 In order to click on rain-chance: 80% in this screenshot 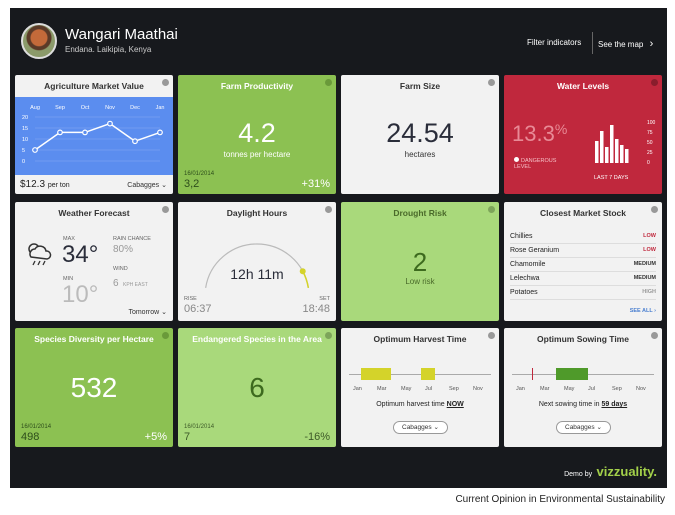, I will do `click(123, 249)`.